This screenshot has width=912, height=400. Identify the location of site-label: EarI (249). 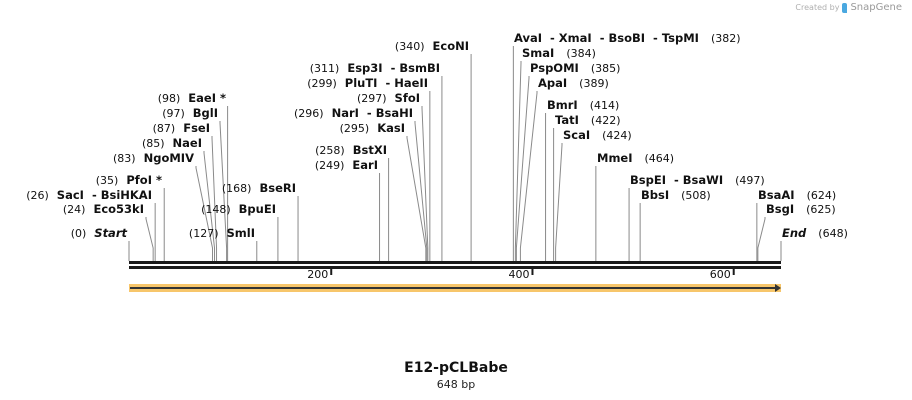
(346, 165).